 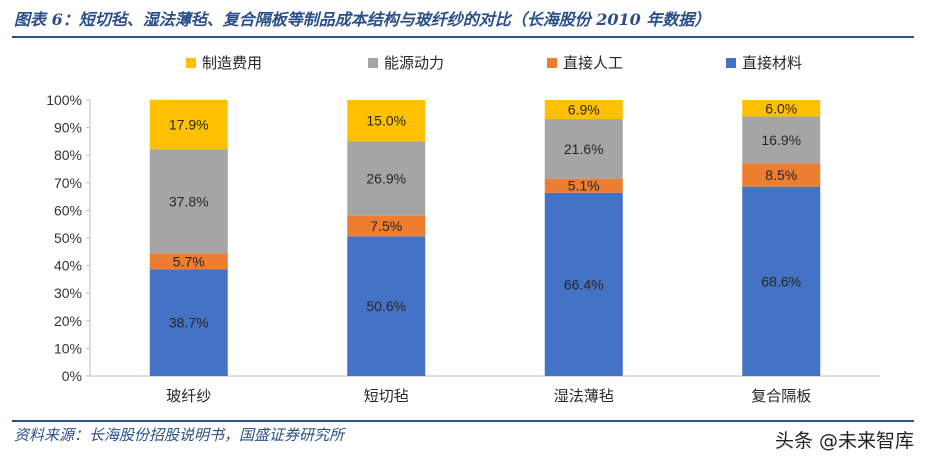 I want to click on legend-label: 直接人工, so click(x=593, y=63).